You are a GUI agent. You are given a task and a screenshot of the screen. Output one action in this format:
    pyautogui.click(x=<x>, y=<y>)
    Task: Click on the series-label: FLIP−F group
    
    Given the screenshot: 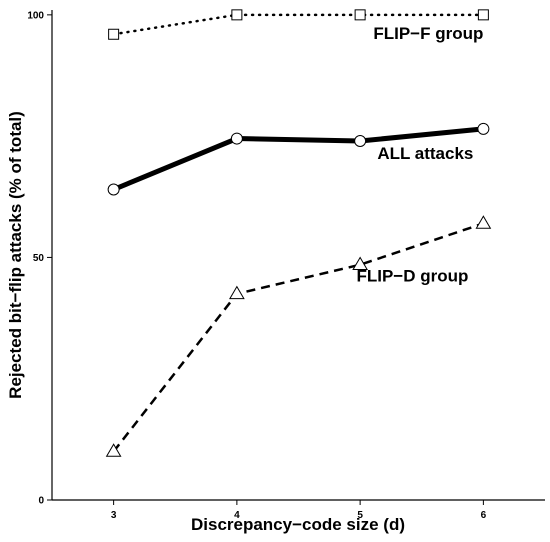 What is the action you would take?
    pyautogui.click(x=428, y=33)
    